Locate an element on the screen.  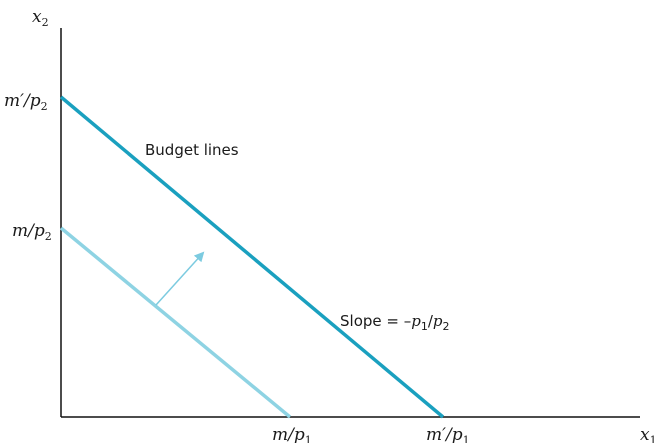
x-tick-old-intercept: m/p1 is located at coordinates (292, 434).